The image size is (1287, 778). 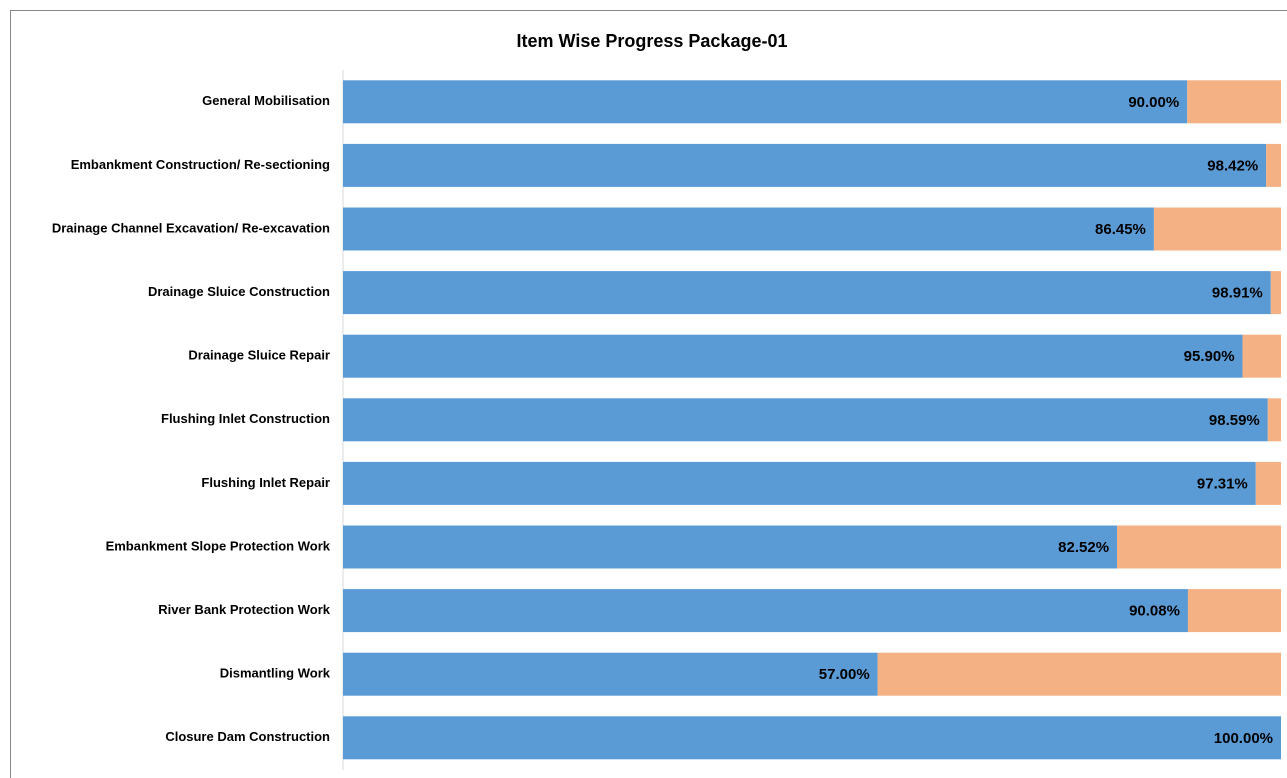 I want to click on category-label: Closure Dam Construction, so click(x=247, y=736).